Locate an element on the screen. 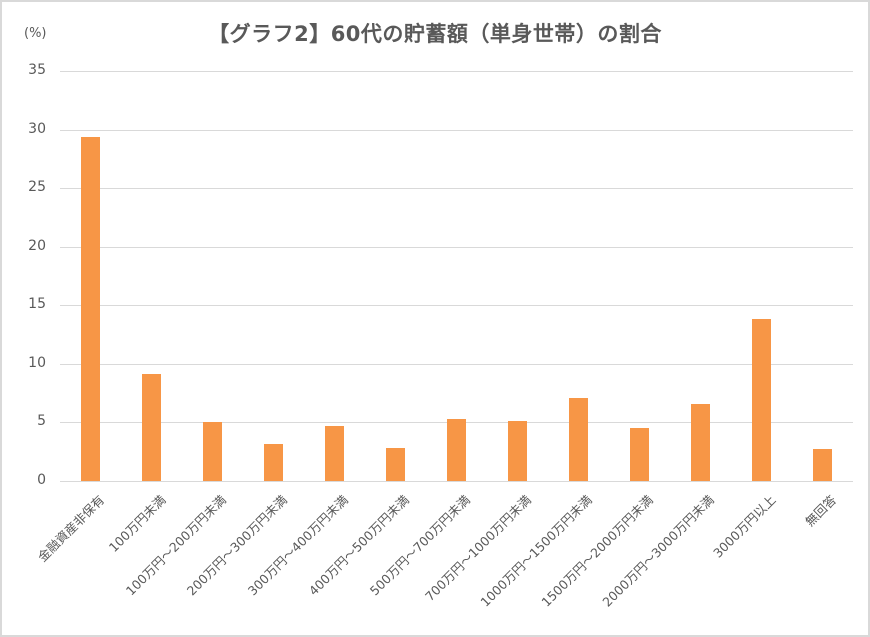  y-tick-label: 10 is located at coordinates (37, 362).